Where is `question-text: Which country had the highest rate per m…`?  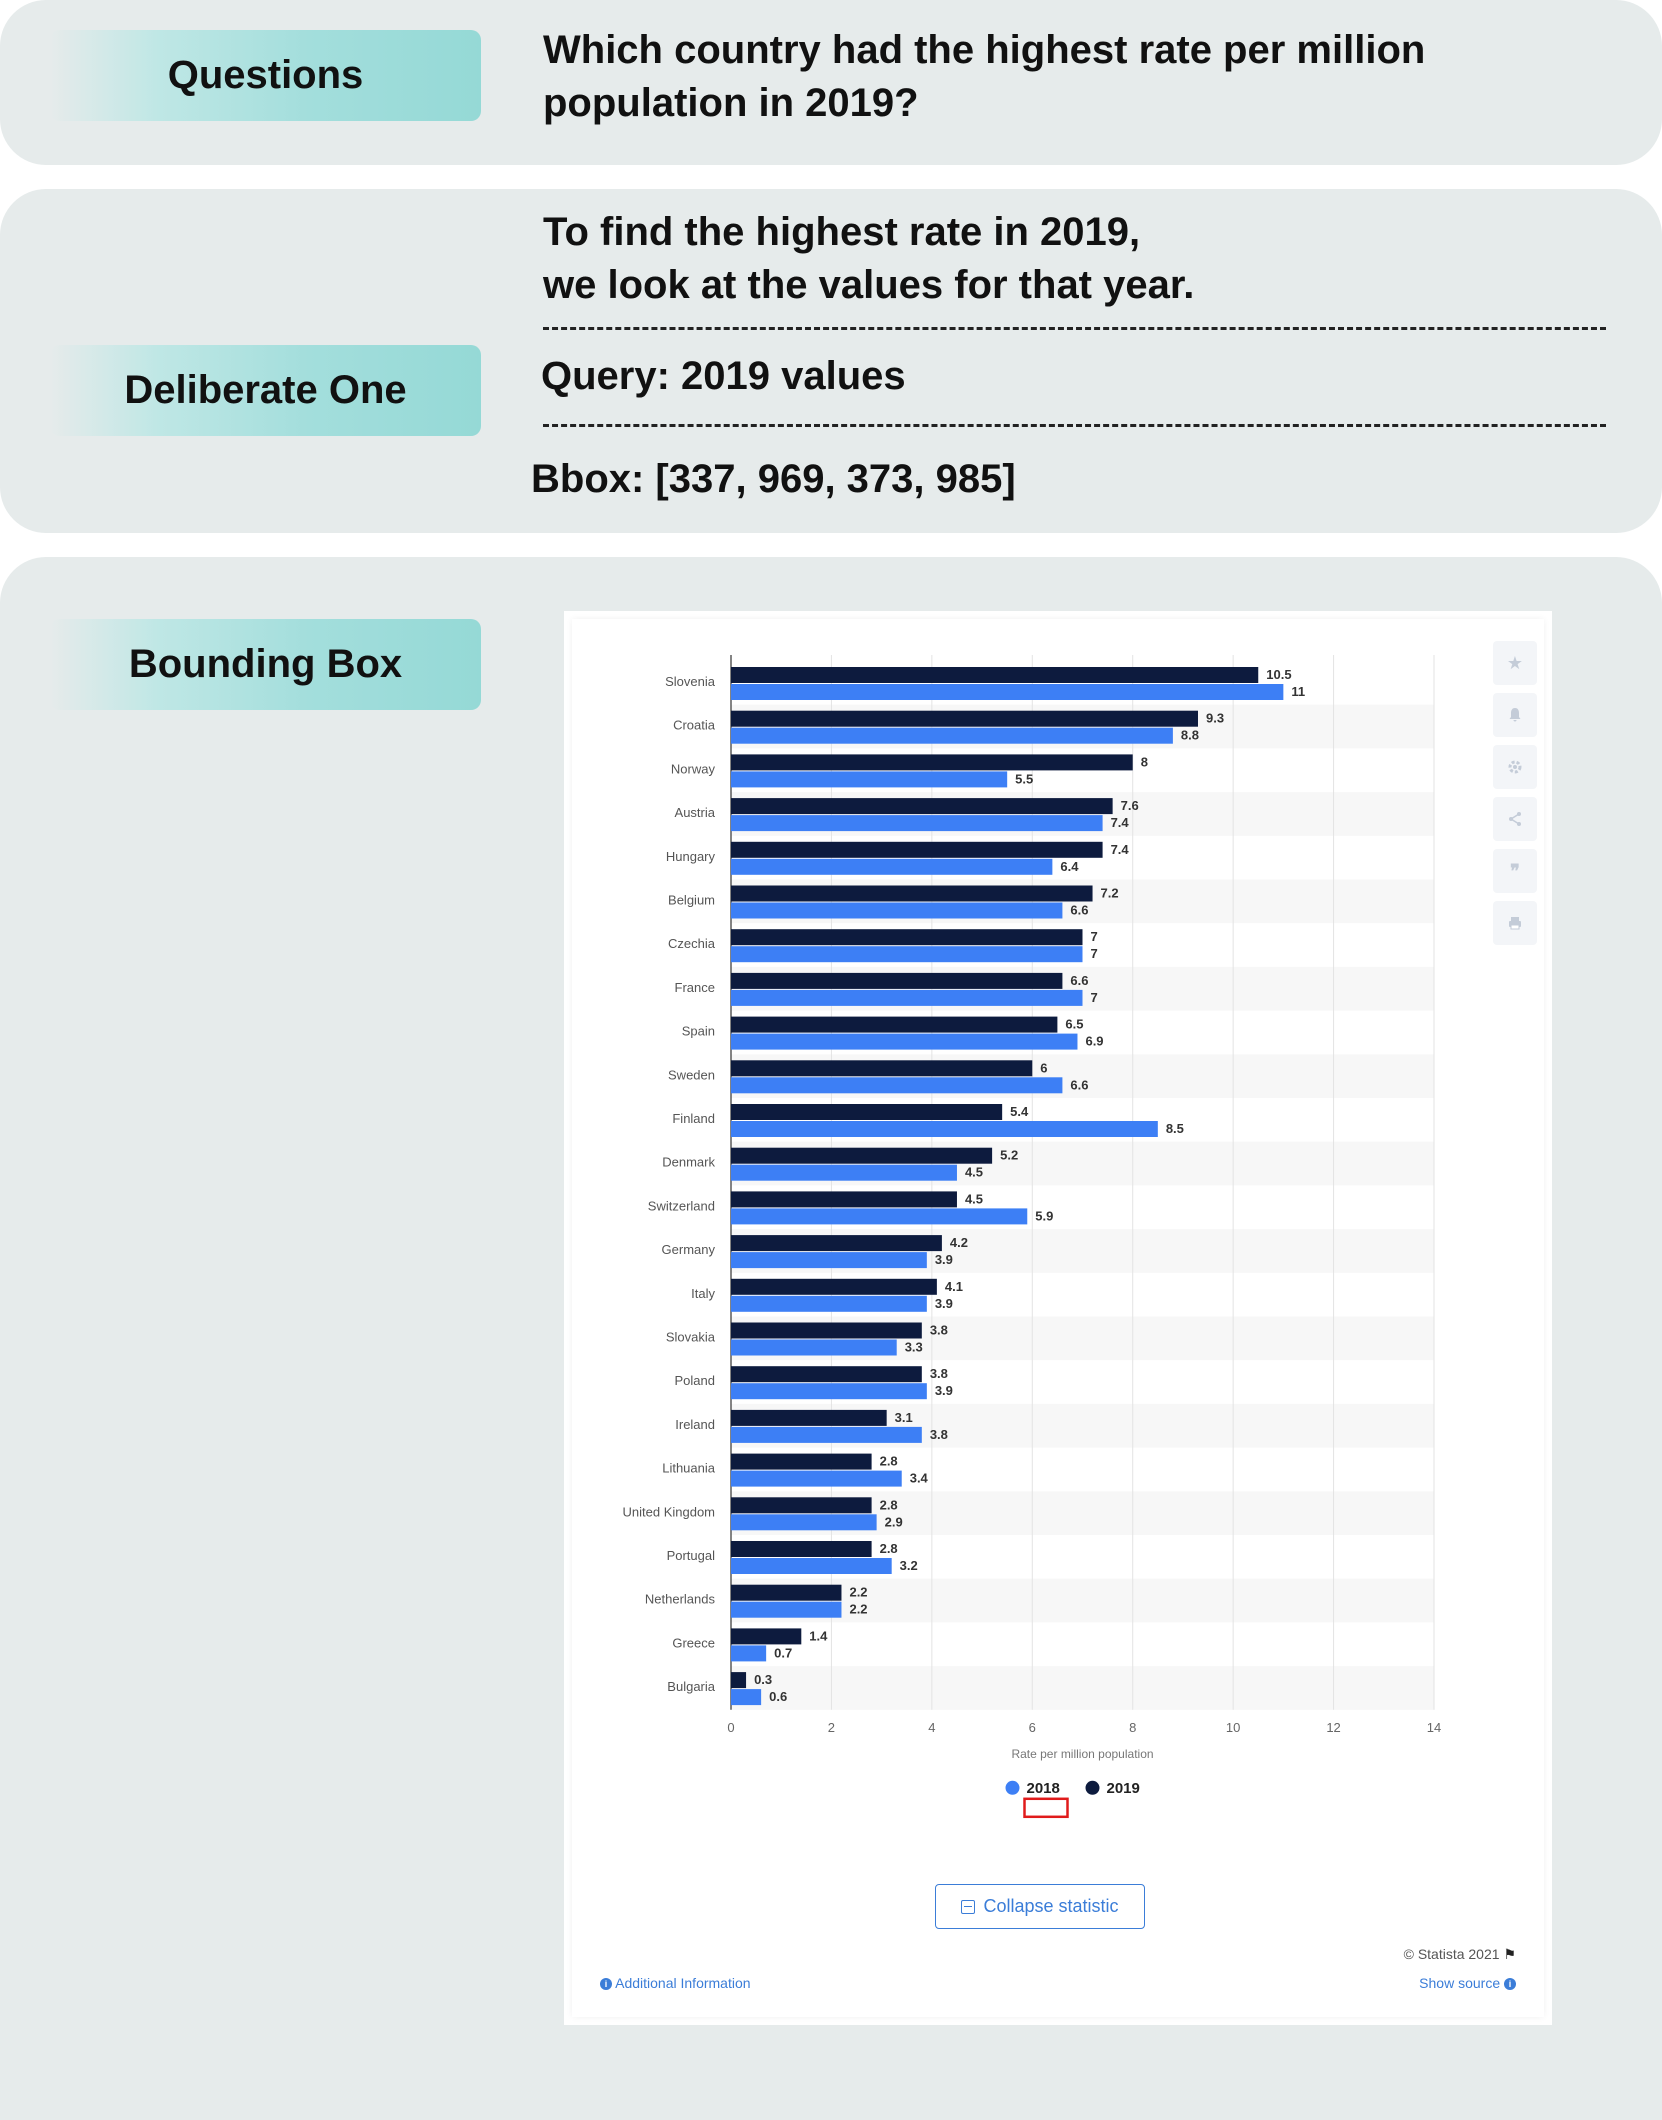
question-text: Which country had the highest rate per m… is located at coordinates (984, 77).